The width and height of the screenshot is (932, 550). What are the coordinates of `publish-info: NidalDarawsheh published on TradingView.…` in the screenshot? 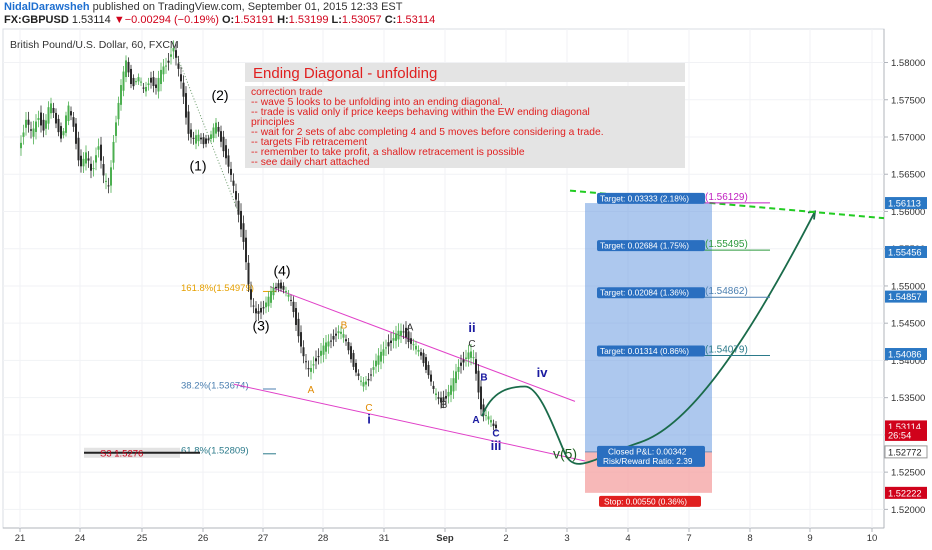 It's located at (203, 7).